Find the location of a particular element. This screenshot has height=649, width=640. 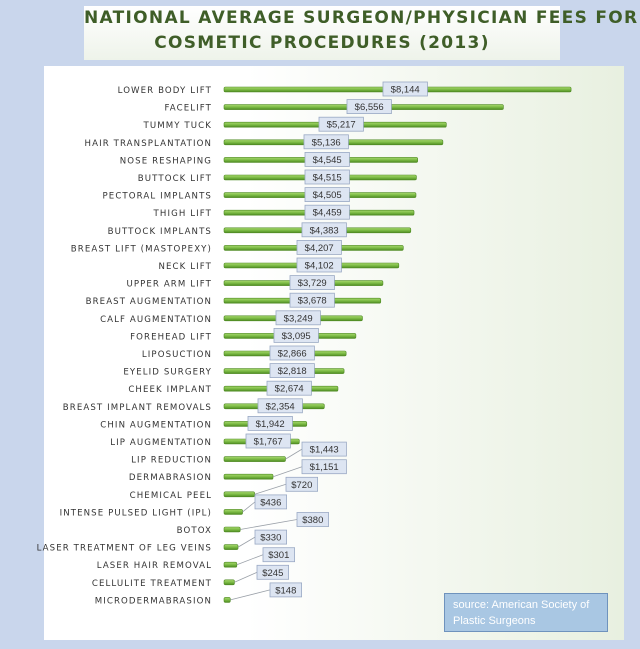

value-label: $4,545 is located at coordinates (327, 160).